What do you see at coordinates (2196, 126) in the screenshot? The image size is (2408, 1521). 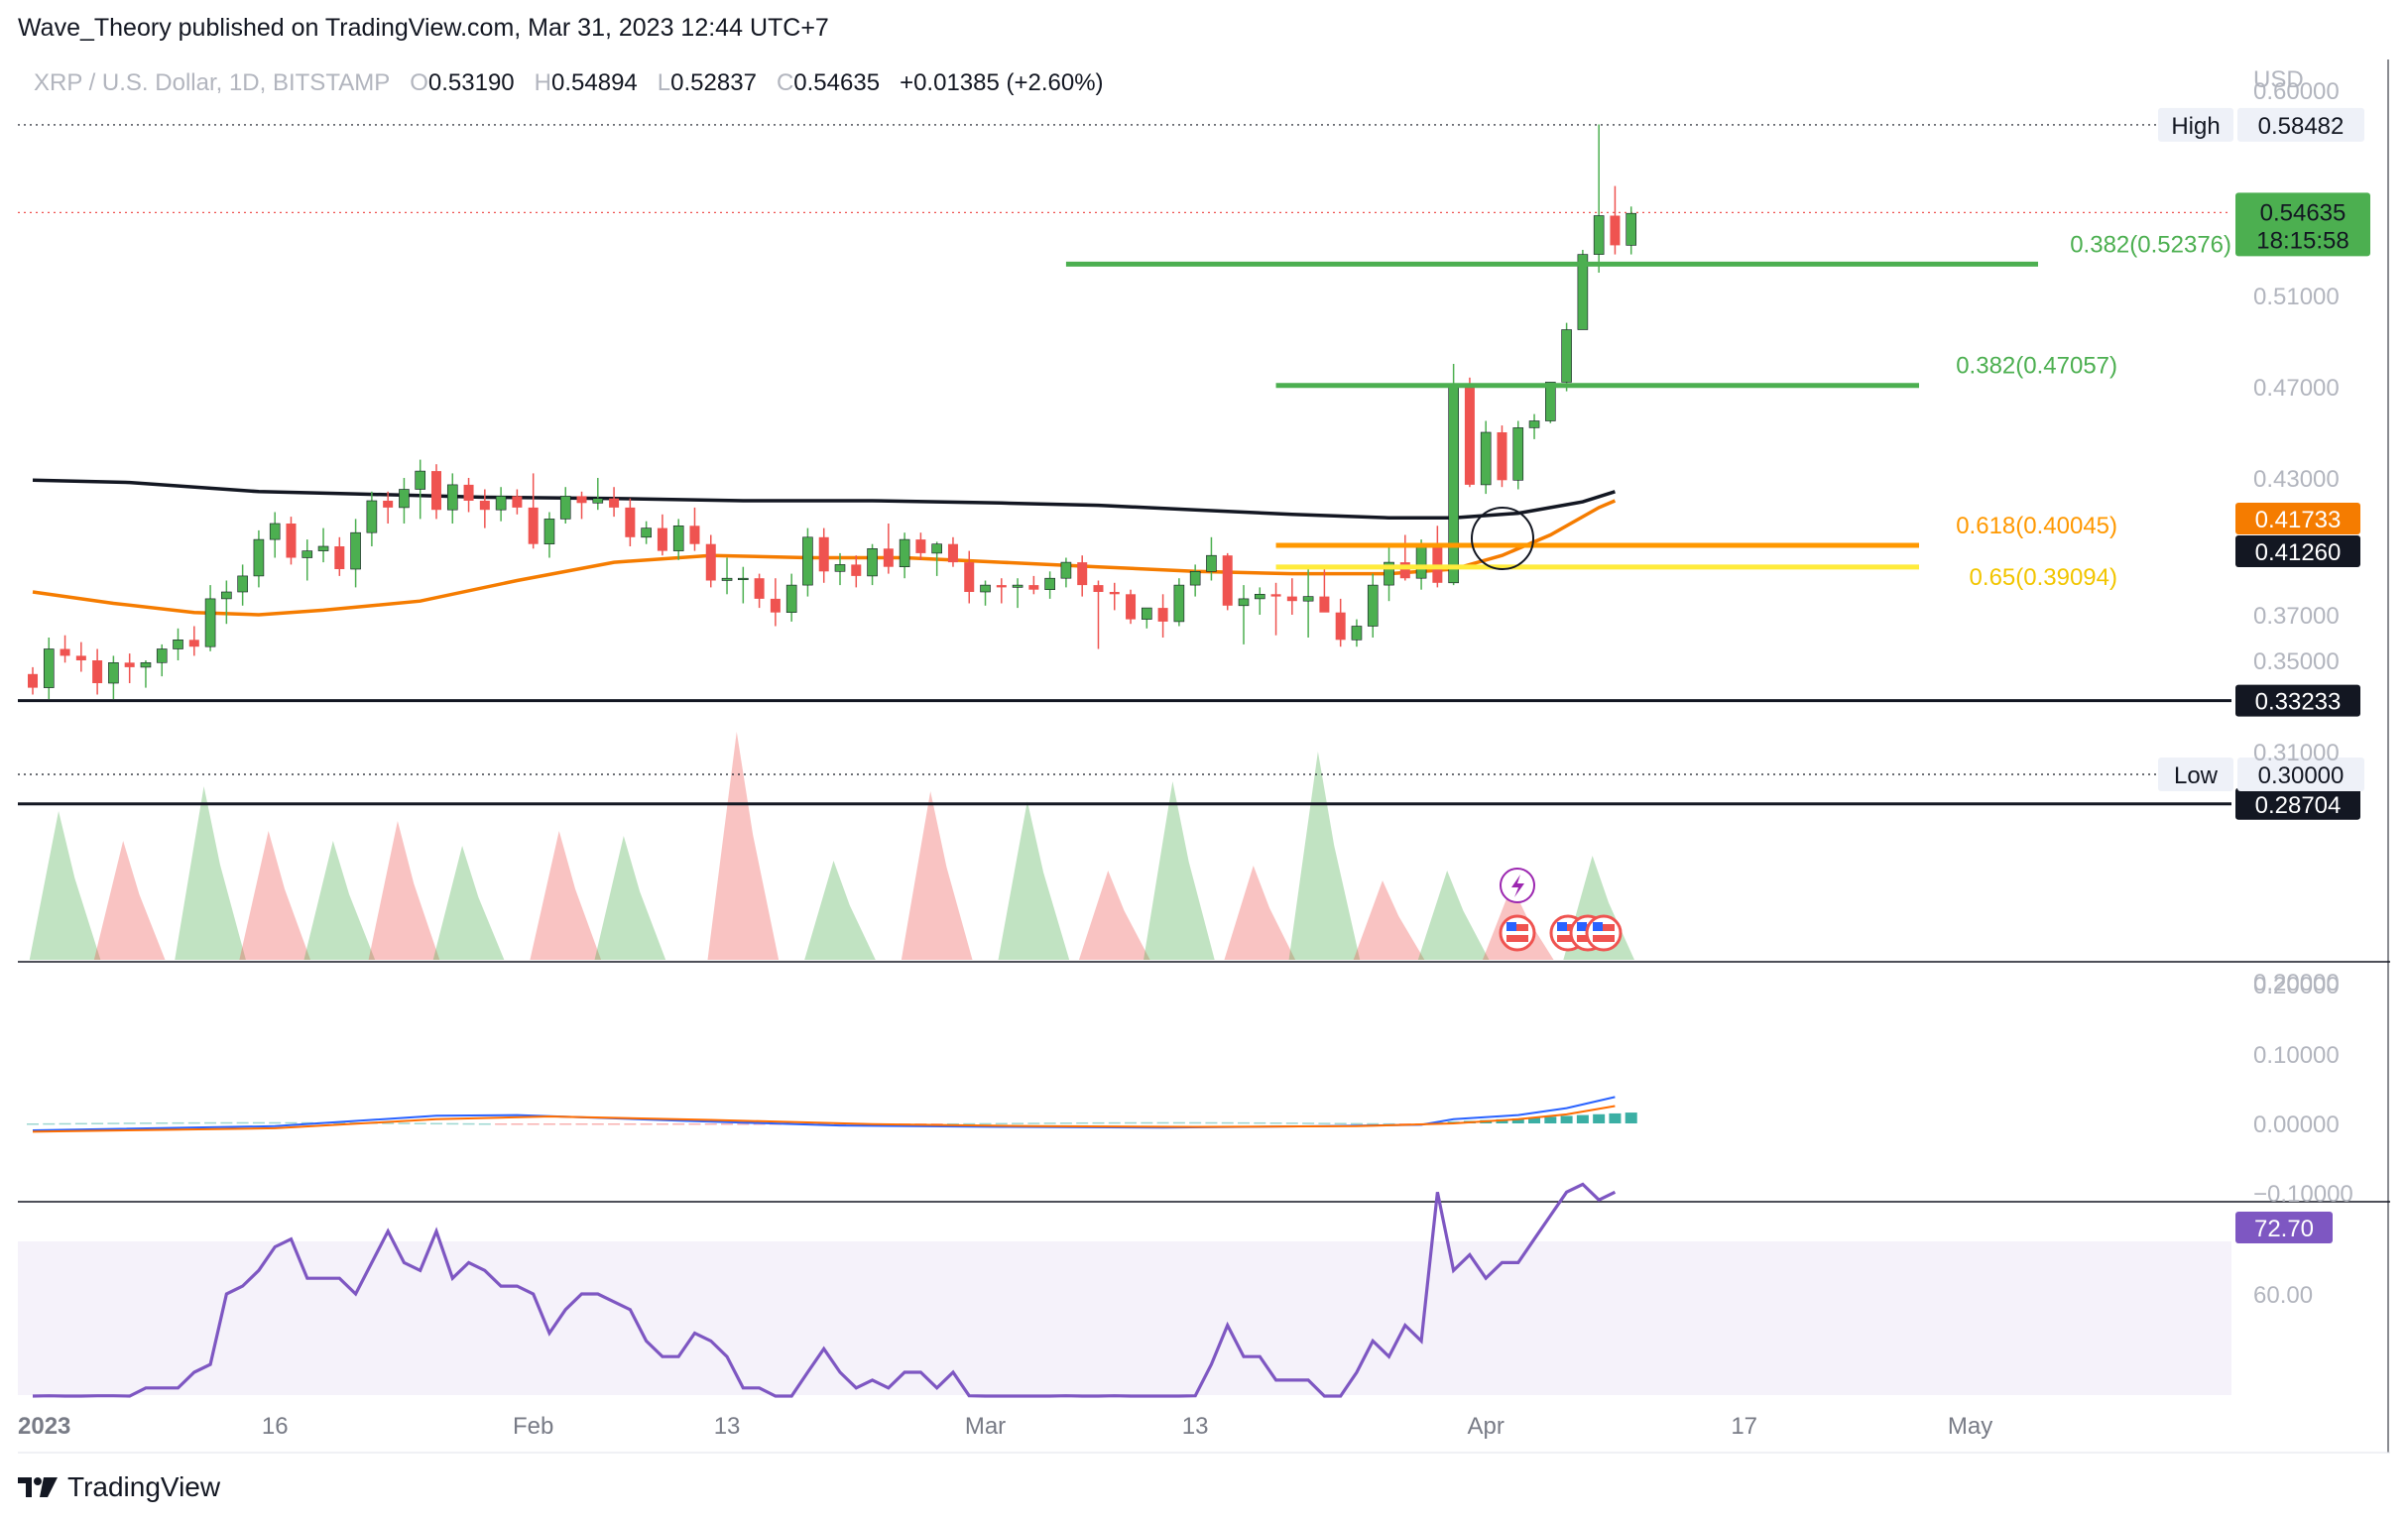 I see `level-tag-label: High` at bounding box center [2196, 126].